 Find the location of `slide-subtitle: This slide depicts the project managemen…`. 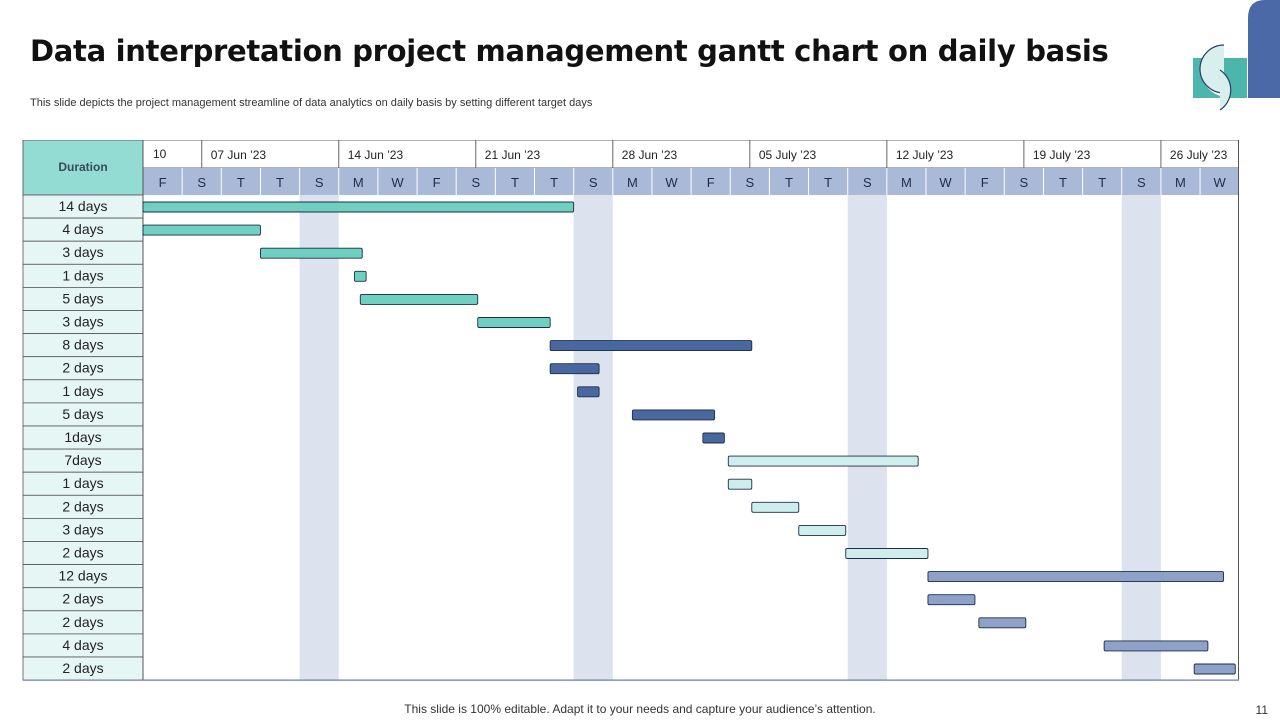

slide-subtitle: This slide depicts the project managemen… is located at coordinates (311, 103).